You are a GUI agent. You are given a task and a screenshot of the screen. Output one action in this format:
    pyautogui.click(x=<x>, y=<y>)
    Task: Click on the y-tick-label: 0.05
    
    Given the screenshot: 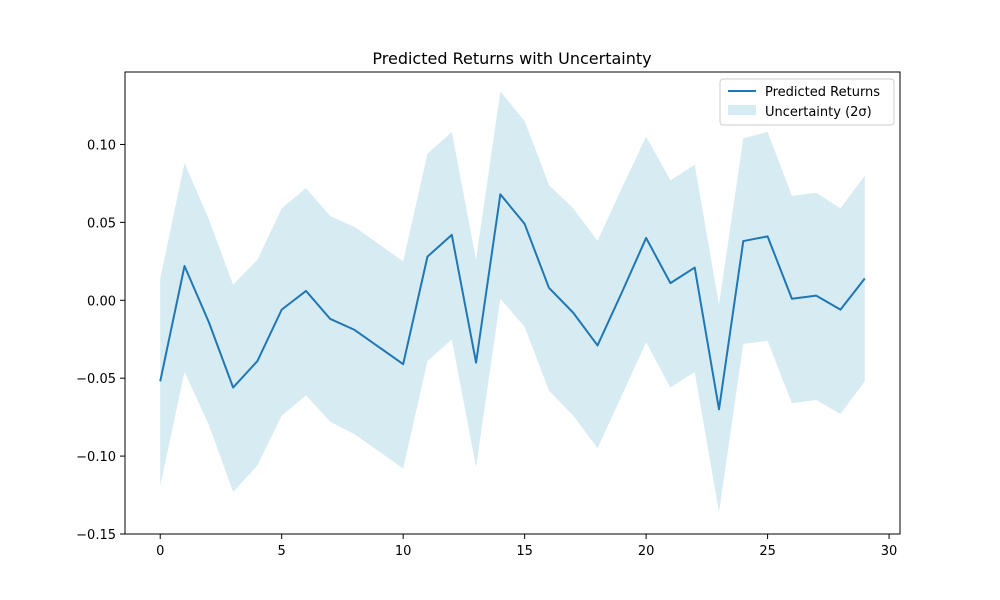 What is the action you would take?
    pyautogui.click(x=101, y=223)
    